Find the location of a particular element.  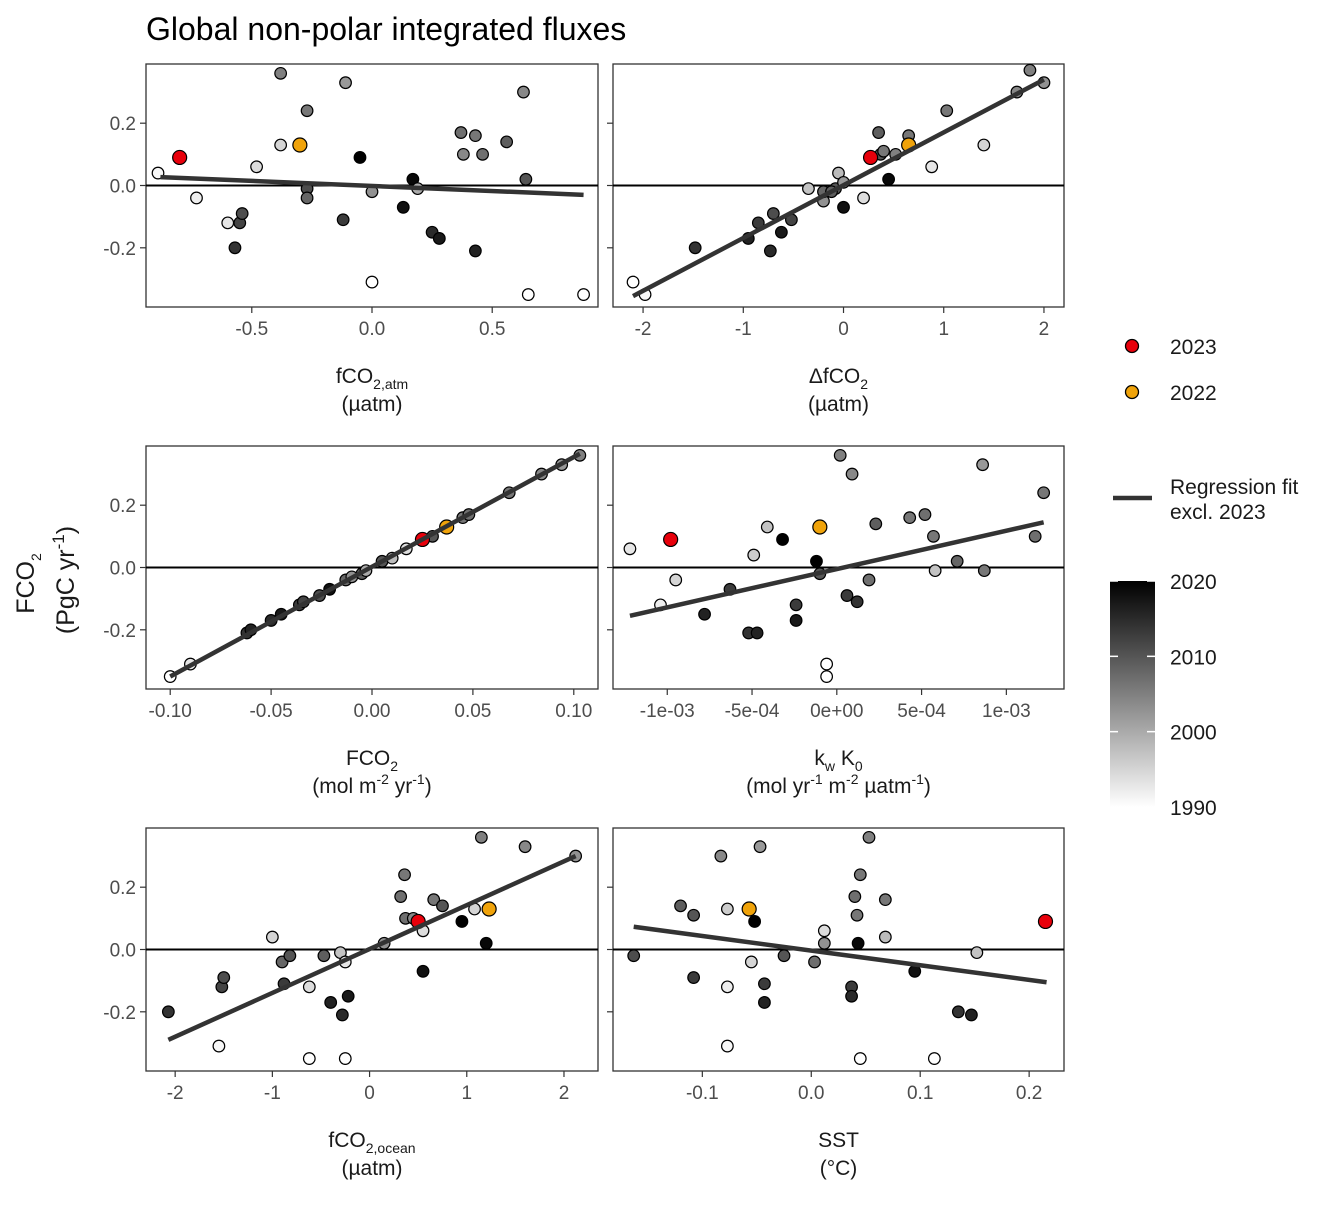

x-tick-label: 0 is located at coordinates (843, 329).